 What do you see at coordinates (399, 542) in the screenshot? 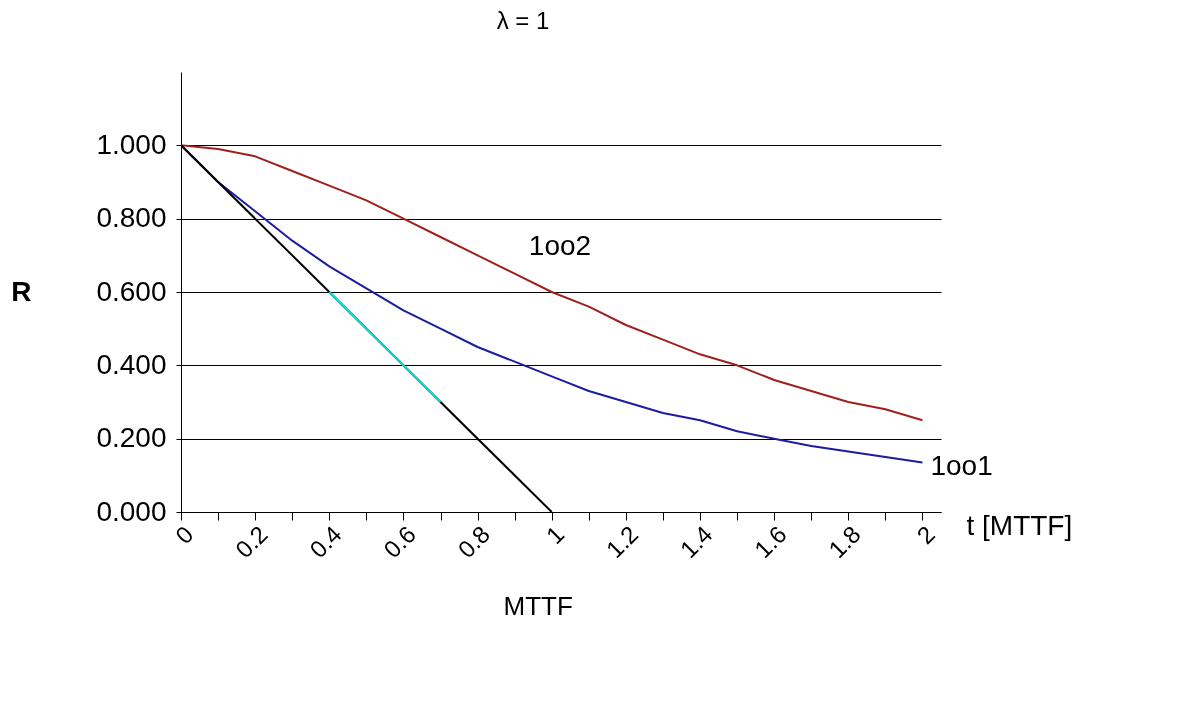
I see `x-tick-label: 0.6` at bounding box center [399, 542].